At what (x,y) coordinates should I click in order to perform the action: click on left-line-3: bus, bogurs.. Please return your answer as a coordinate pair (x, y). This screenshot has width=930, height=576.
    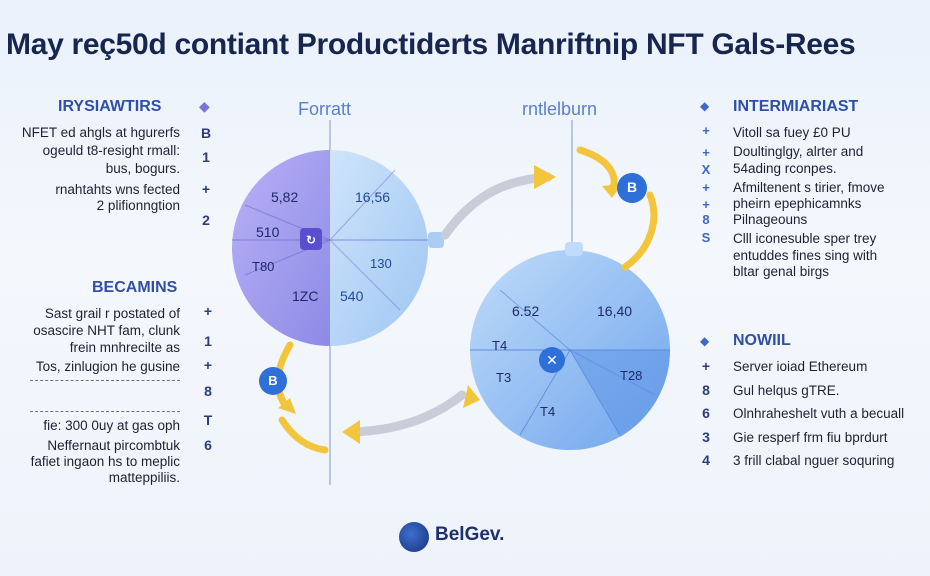
    Looking at the image, I should click on (142, 168).